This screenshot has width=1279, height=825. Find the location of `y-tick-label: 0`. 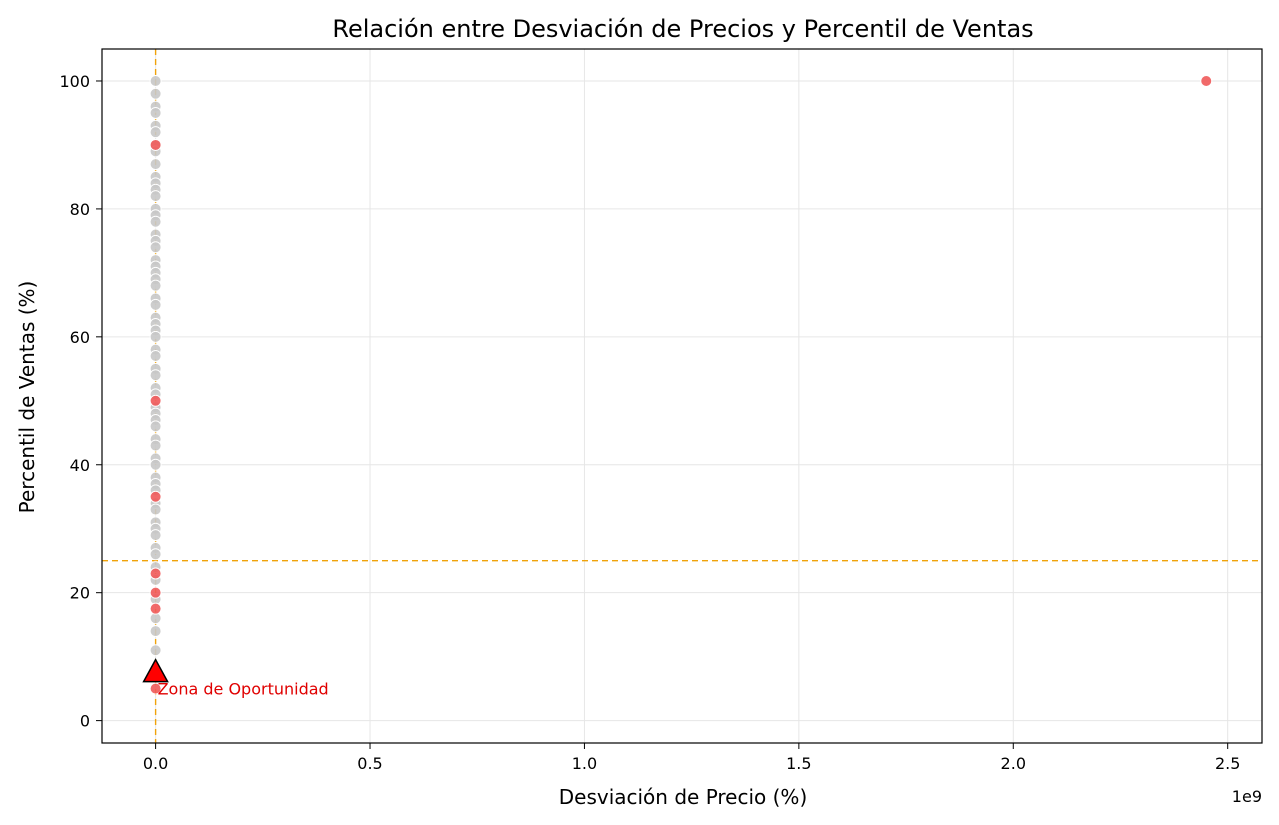

y-tick-label: 0 is located at coordinates (85, 721).